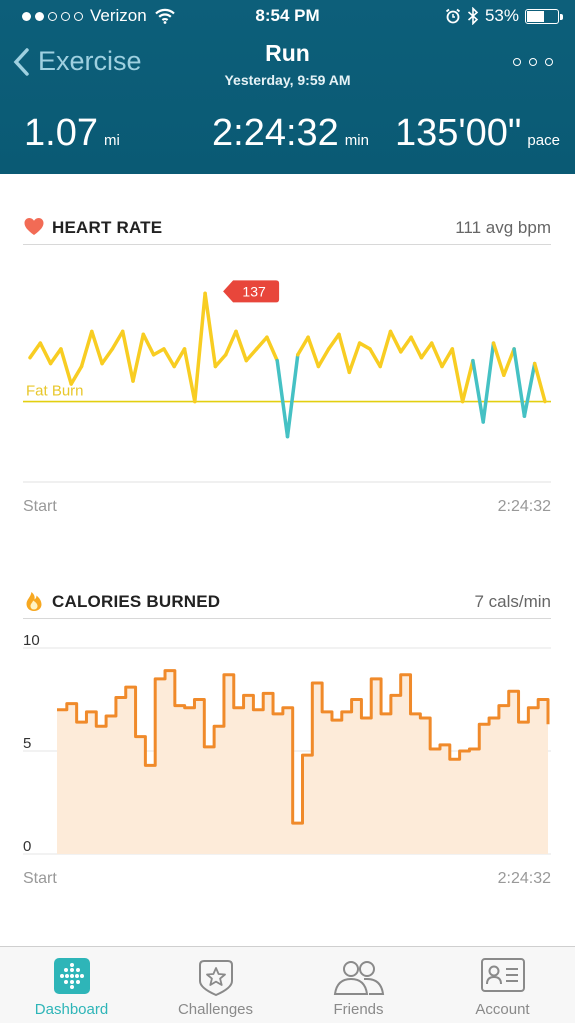  Describe the element at coordinates (504, 16) in the screenshot. I see `status-right: 53%` at that location.